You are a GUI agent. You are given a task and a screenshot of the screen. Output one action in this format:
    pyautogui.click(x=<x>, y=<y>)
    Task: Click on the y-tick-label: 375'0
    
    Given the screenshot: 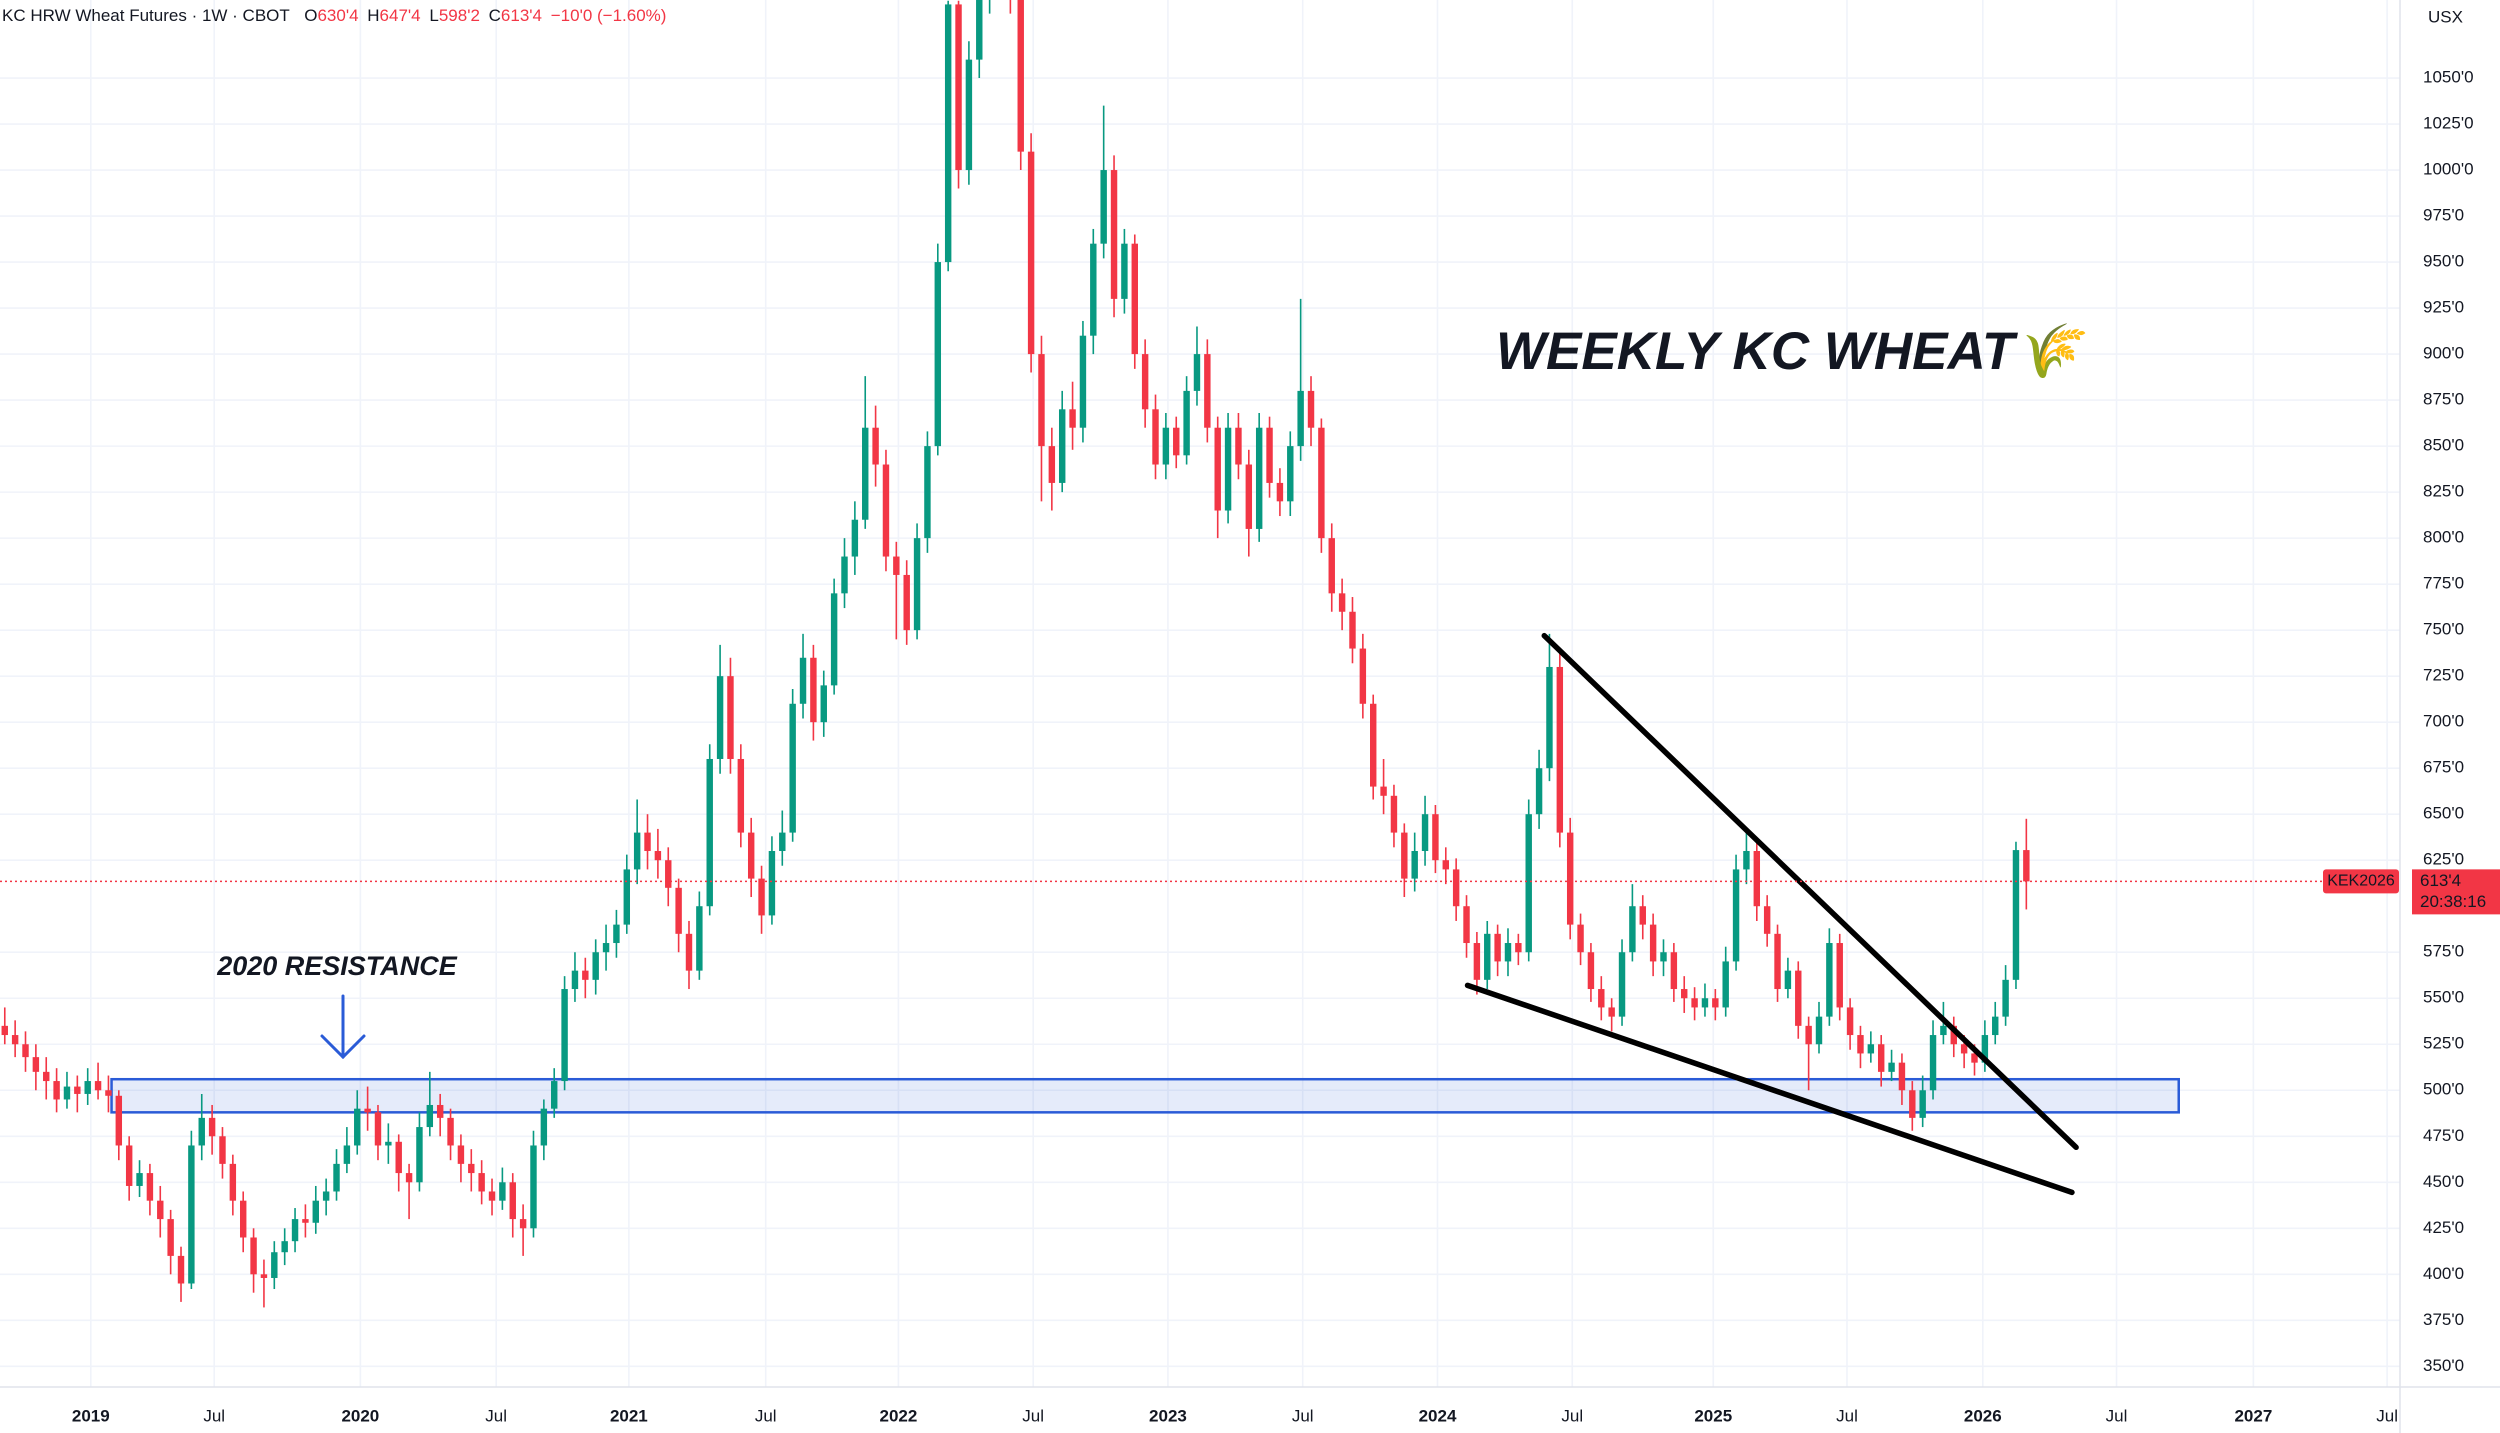 What is the action you would take?
    pyautogui.click(x=2443, y=1319)
    